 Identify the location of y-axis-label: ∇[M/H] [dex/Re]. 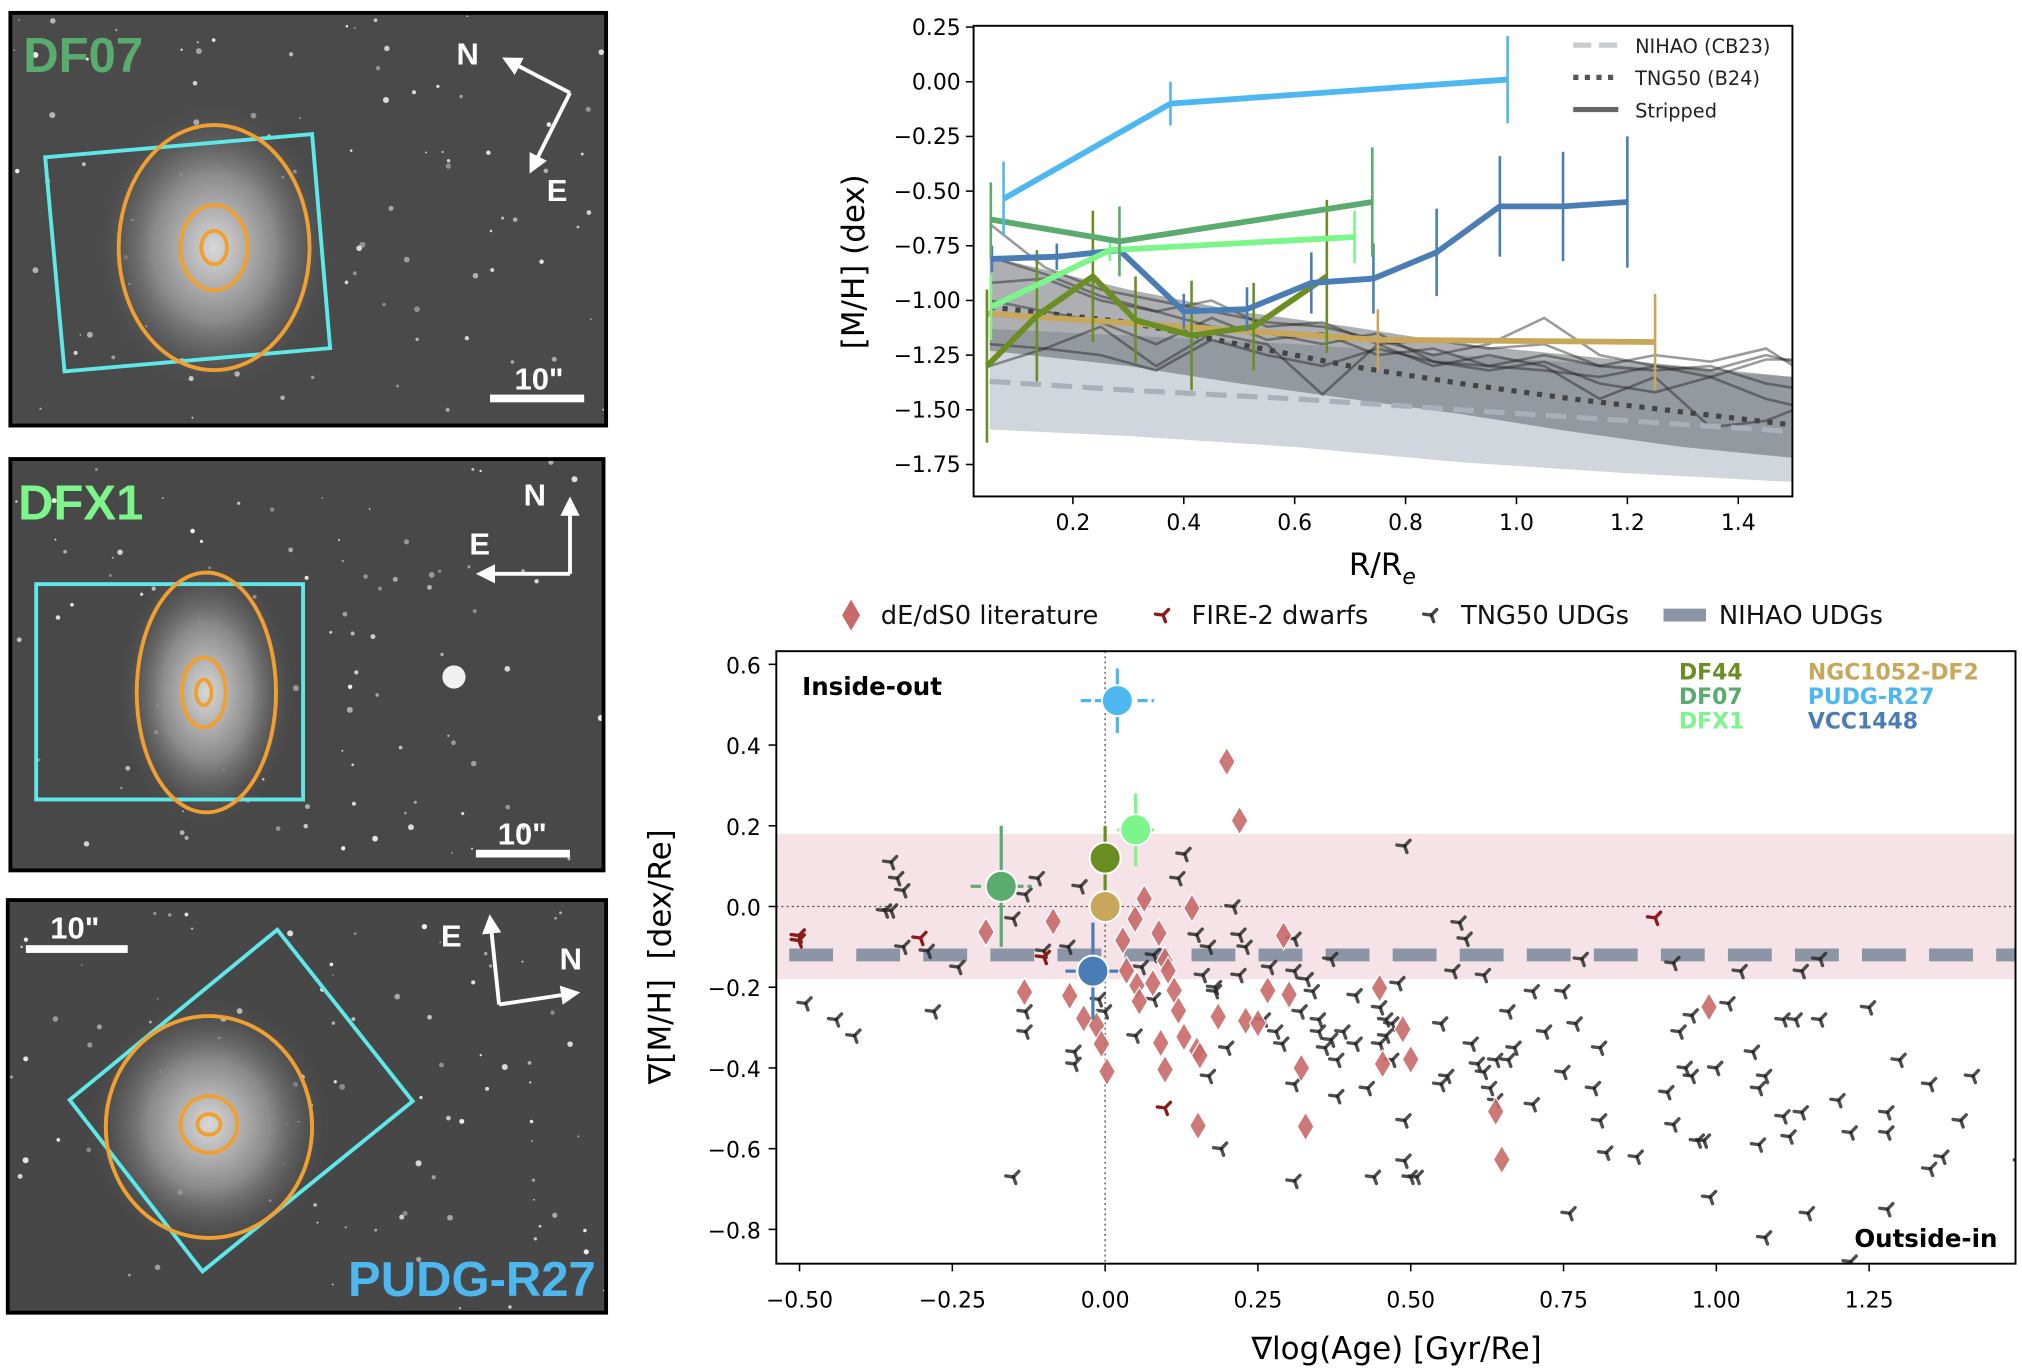
(661, 957).